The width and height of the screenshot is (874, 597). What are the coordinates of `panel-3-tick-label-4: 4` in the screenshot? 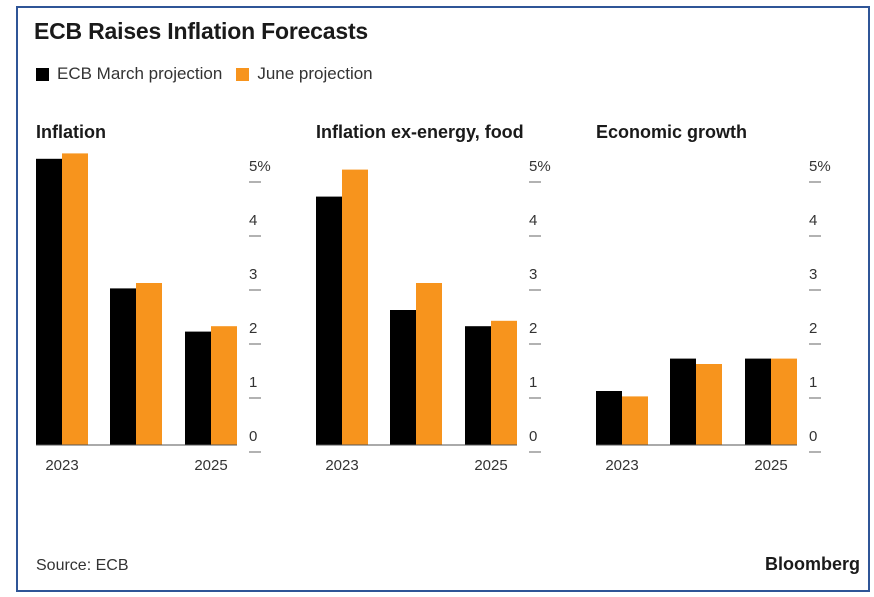 It's located at (813, 220).